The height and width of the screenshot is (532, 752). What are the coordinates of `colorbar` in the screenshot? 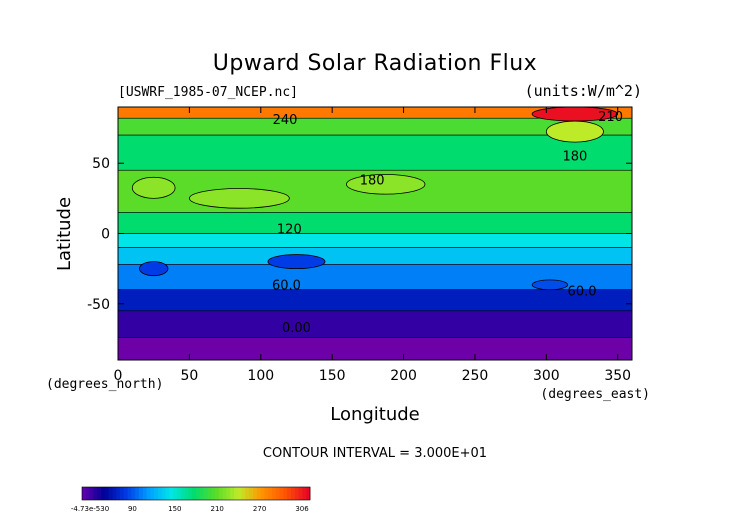 It's located at (196, 493).